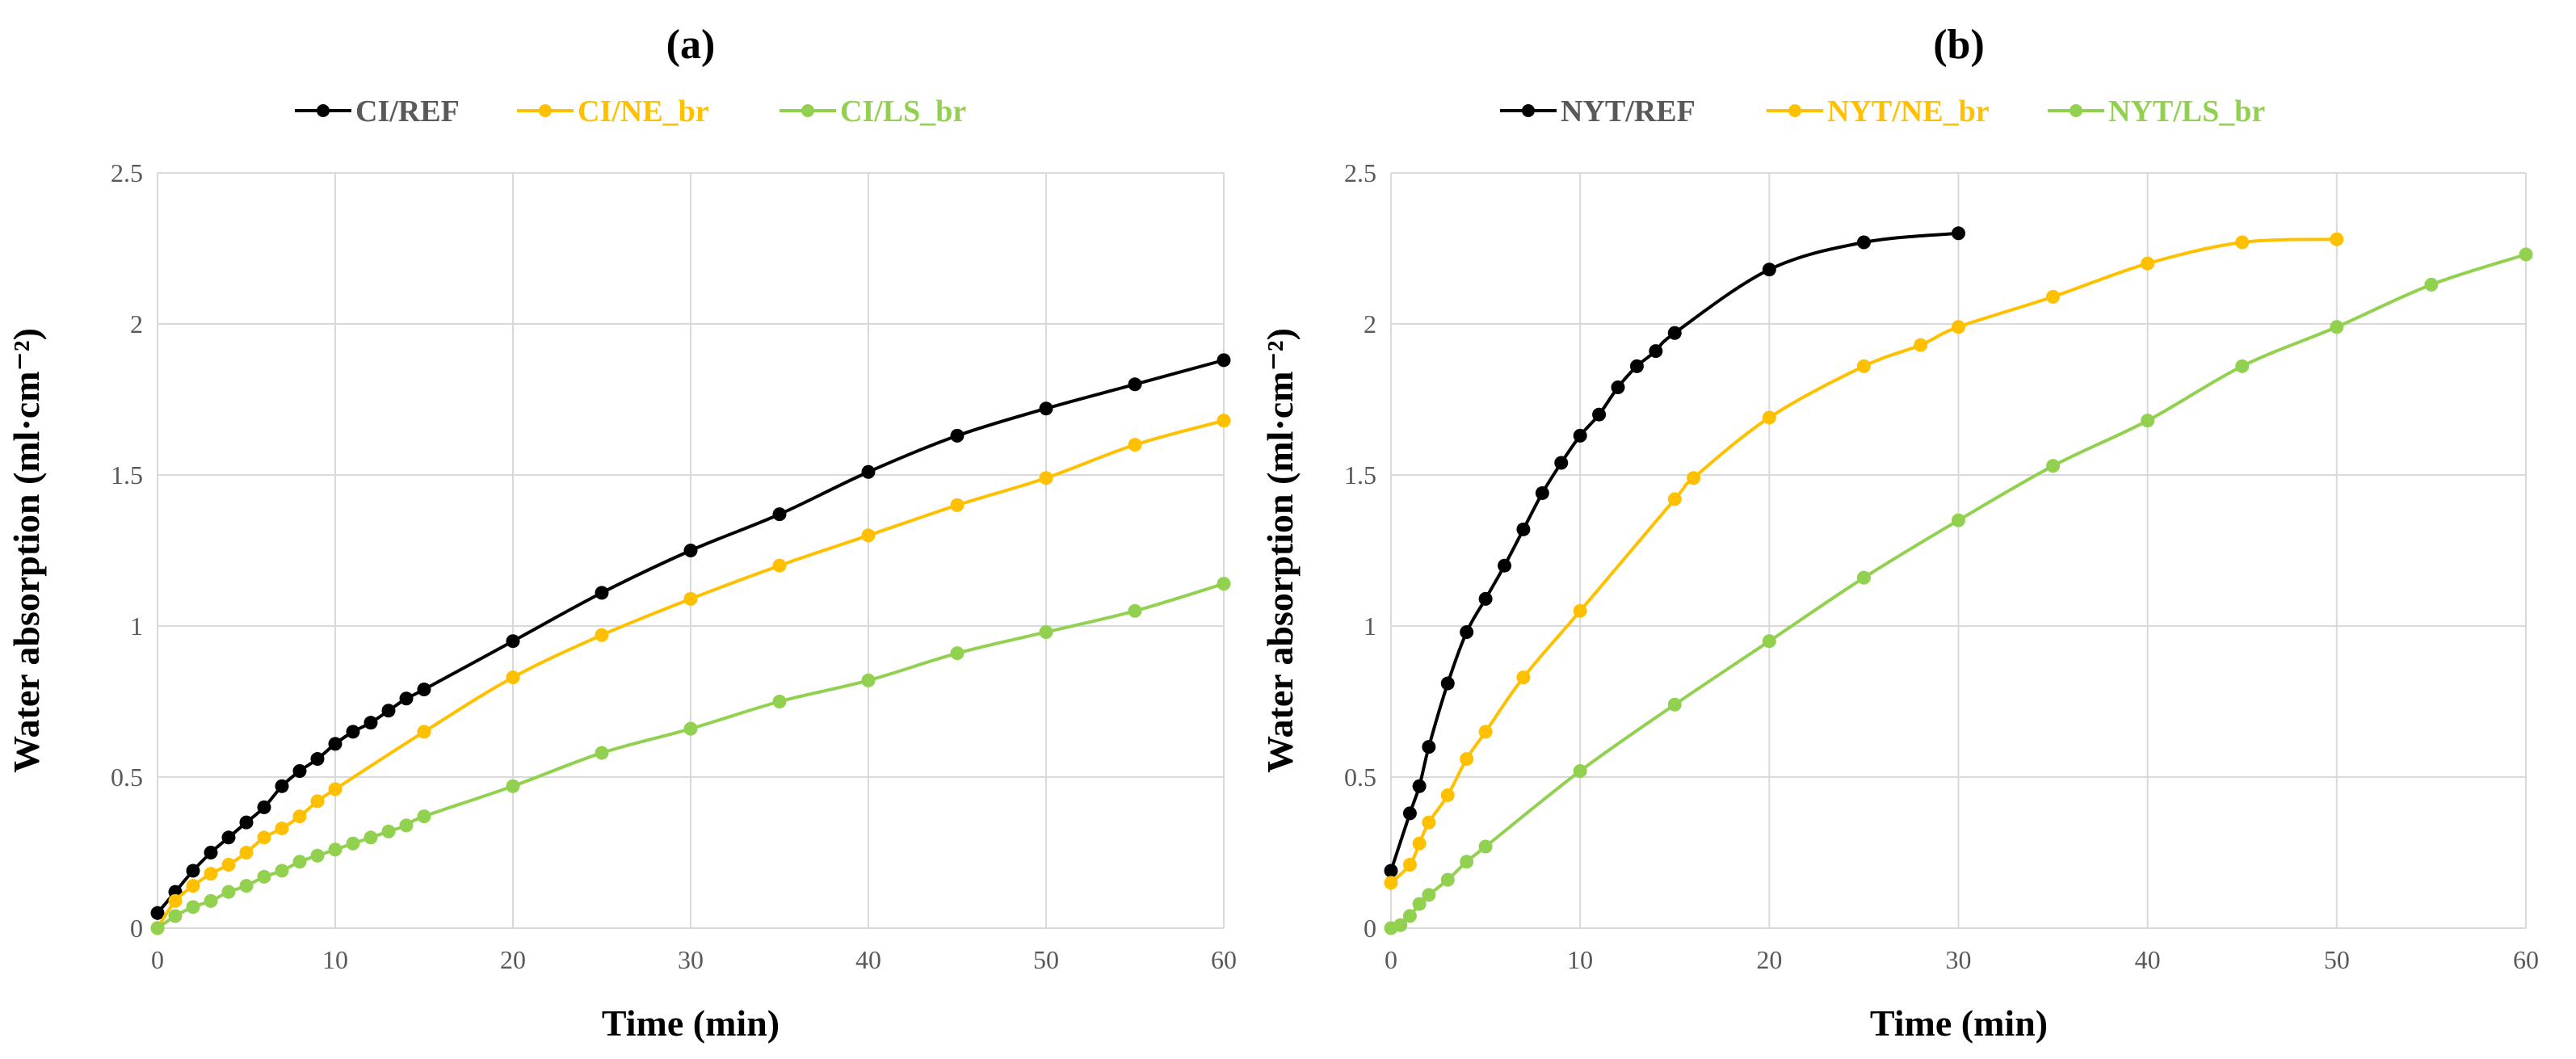  I want to click on legend-label: NYT/REF, so click(1629, 111).